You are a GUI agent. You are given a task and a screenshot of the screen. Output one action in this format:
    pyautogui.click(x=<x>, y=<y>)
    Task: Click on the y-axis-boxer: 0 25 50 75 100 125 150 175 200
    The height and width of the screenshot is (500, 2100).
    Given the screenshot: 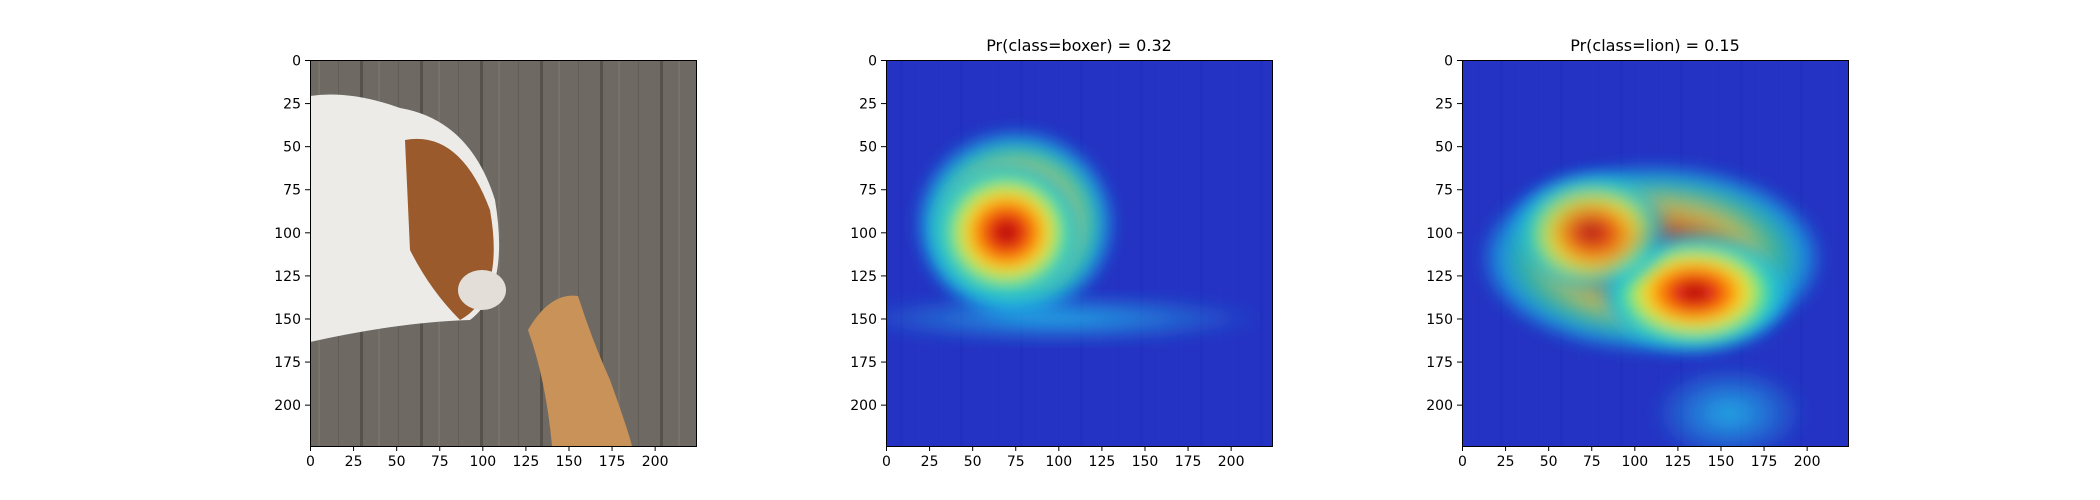 What is the action you would take?
    pyautogui.click(x=868, y=234)
    